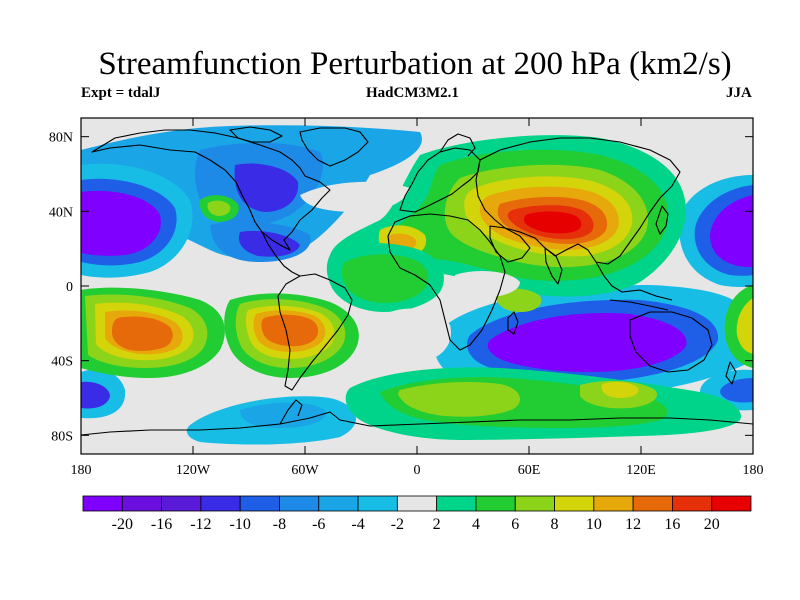 This screenshot has height=600, width=800. I want to click on negative-region-southern-ocean-core, so click(283, 415).